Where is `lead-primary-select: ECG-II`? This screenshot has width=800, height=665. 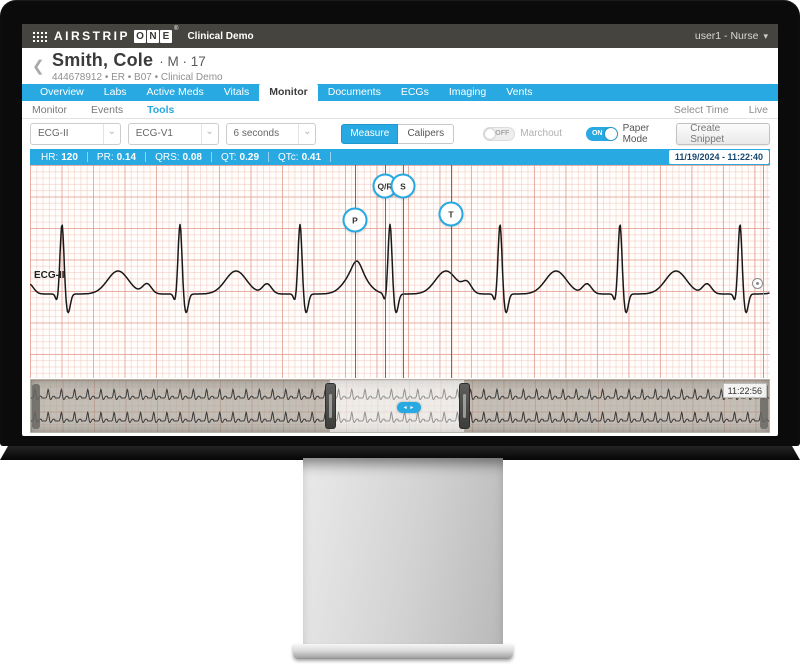
lead-primary-select: ECG-II is located at coordinates (75, 133).